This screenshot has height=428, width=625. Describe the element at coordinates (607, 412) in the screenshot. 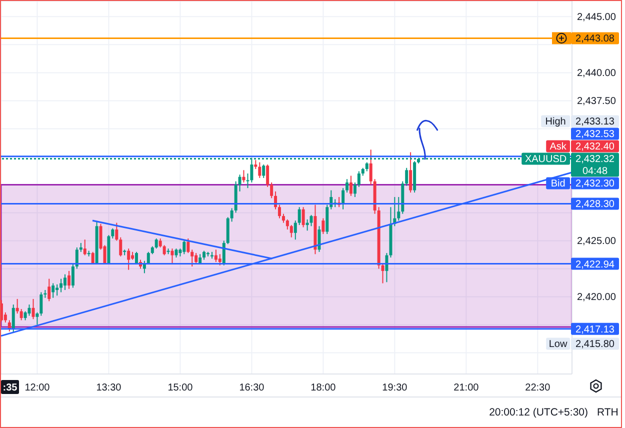

I see `text: RTH` at that location.